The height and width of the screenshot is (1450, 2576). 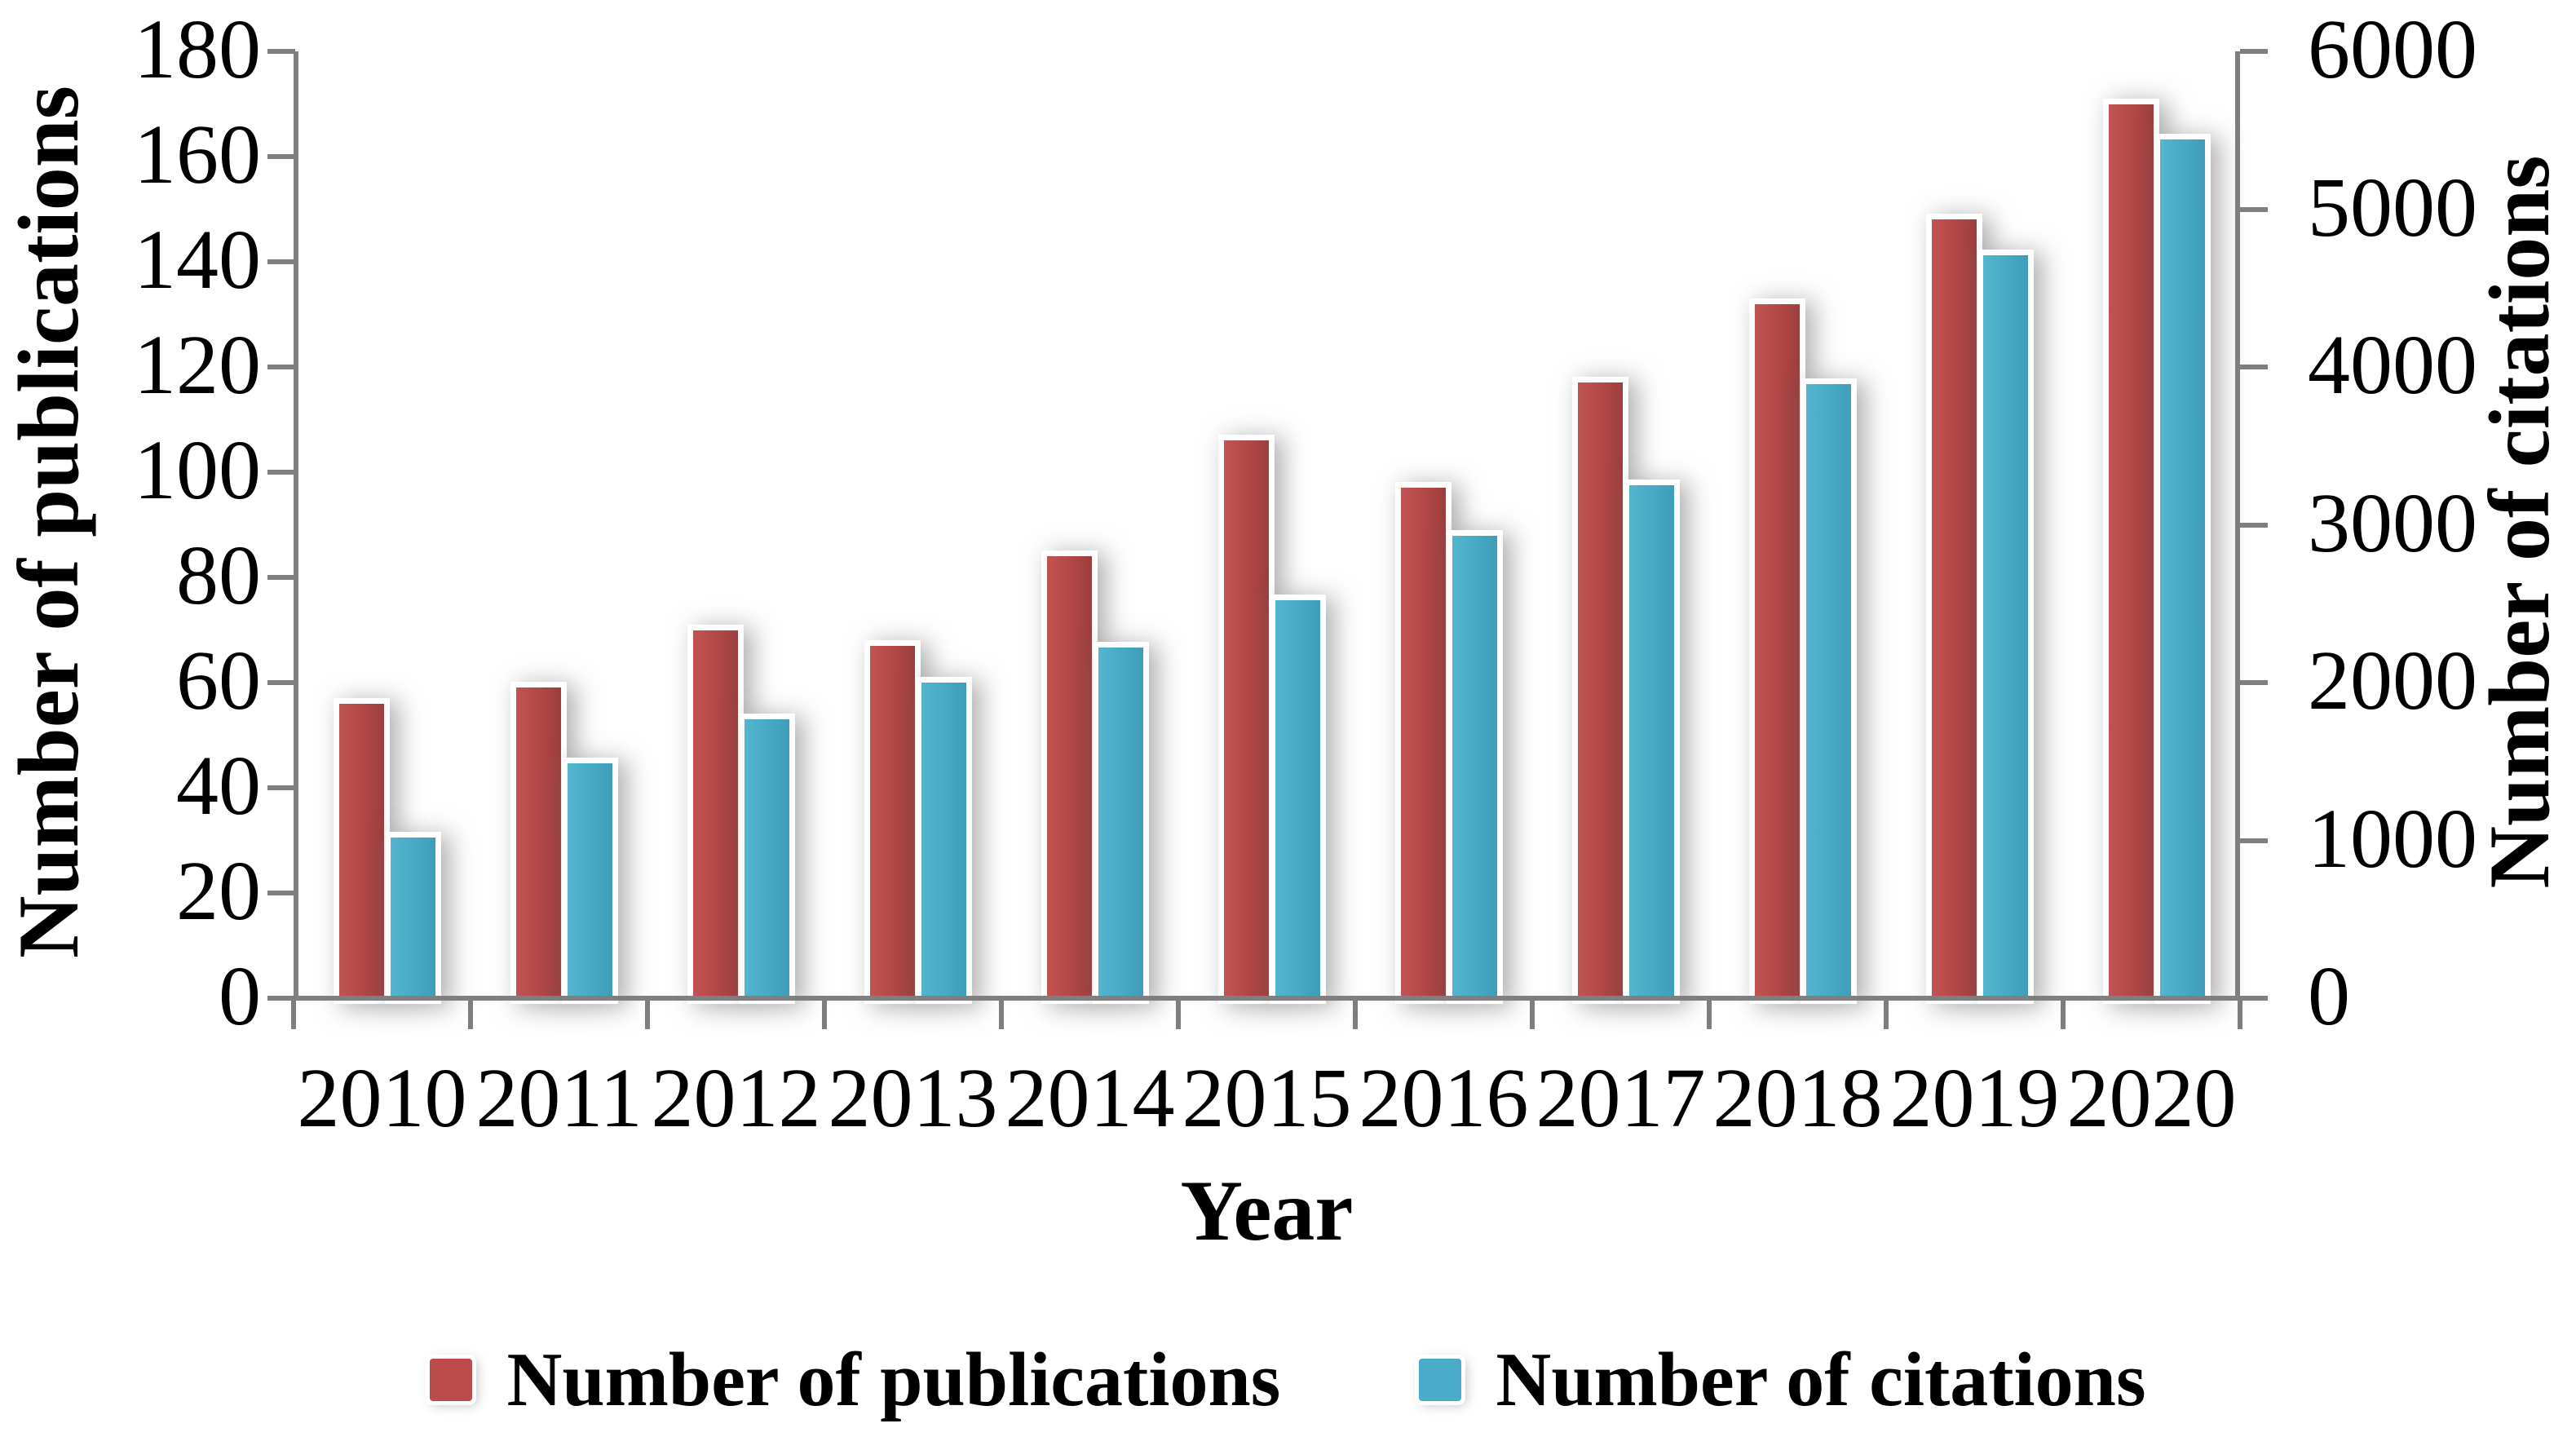 I want to click on legend-item-citations: Number of citations, so click(x=1782, y=1379).